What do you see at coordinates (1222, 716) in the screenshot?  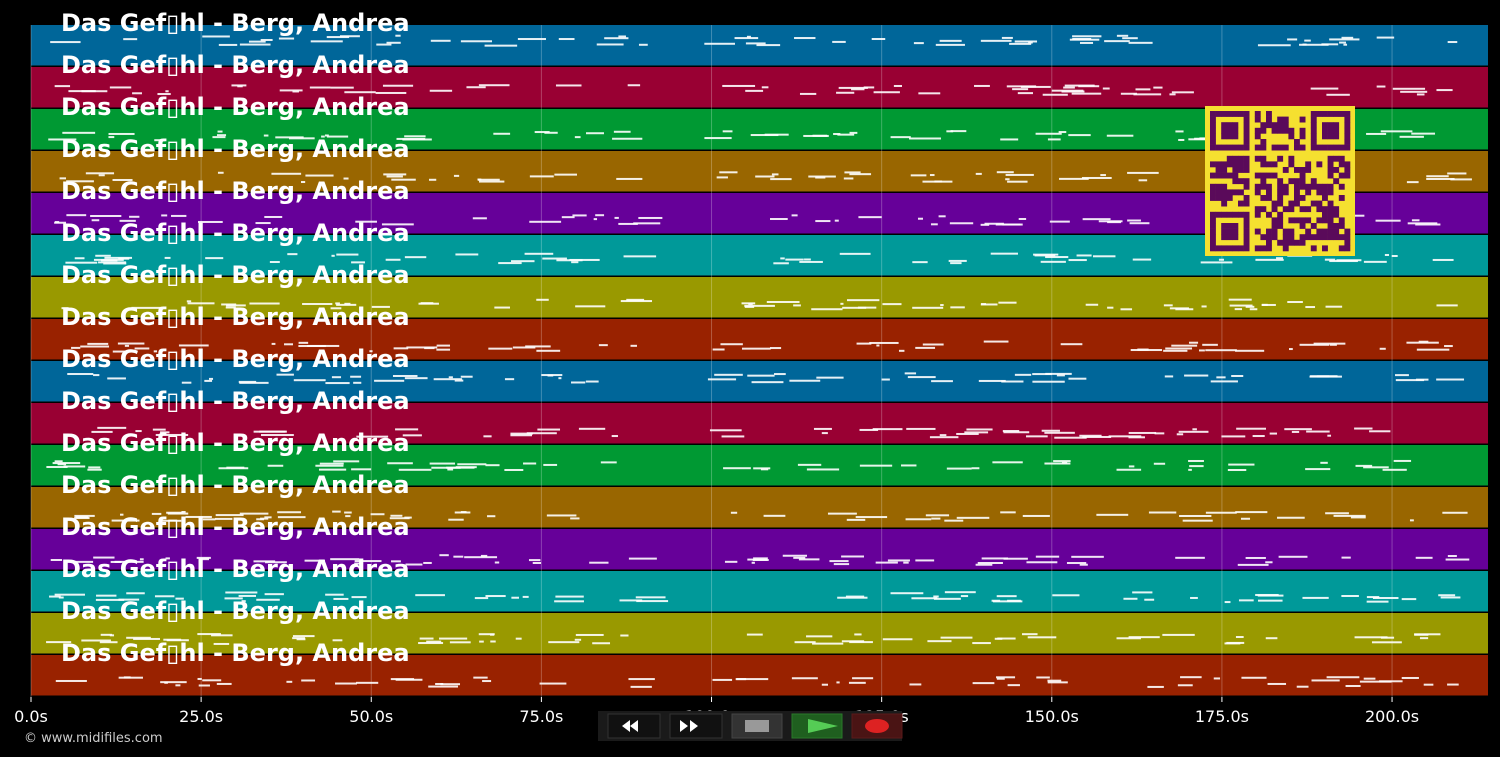 I see `x-tick-label: 175.0s` at bounding box center [1222, 716].